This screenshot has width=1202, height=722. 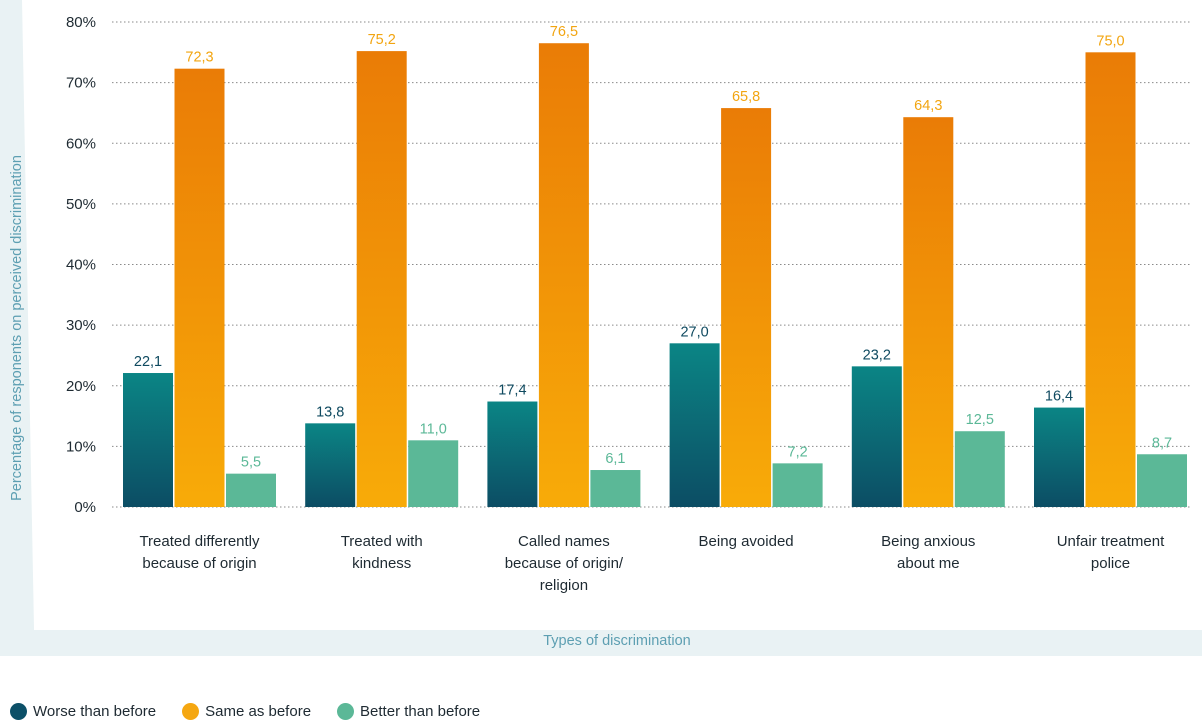 I want to click on value-label-better: 6,1, so click(x=615, y=459).